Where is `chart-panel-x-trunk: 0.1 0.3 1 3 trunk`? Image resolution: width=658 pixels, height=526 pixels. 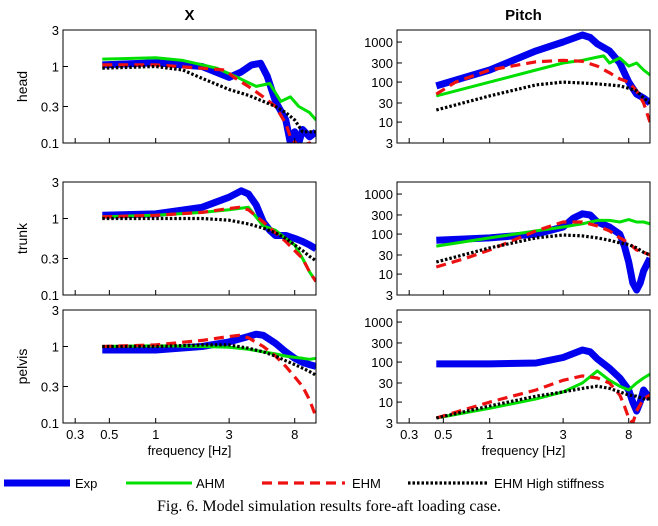 chart-panel-x-trunk: 0.1 0.3 1 3 trunk is located at coordinates (165, 239).